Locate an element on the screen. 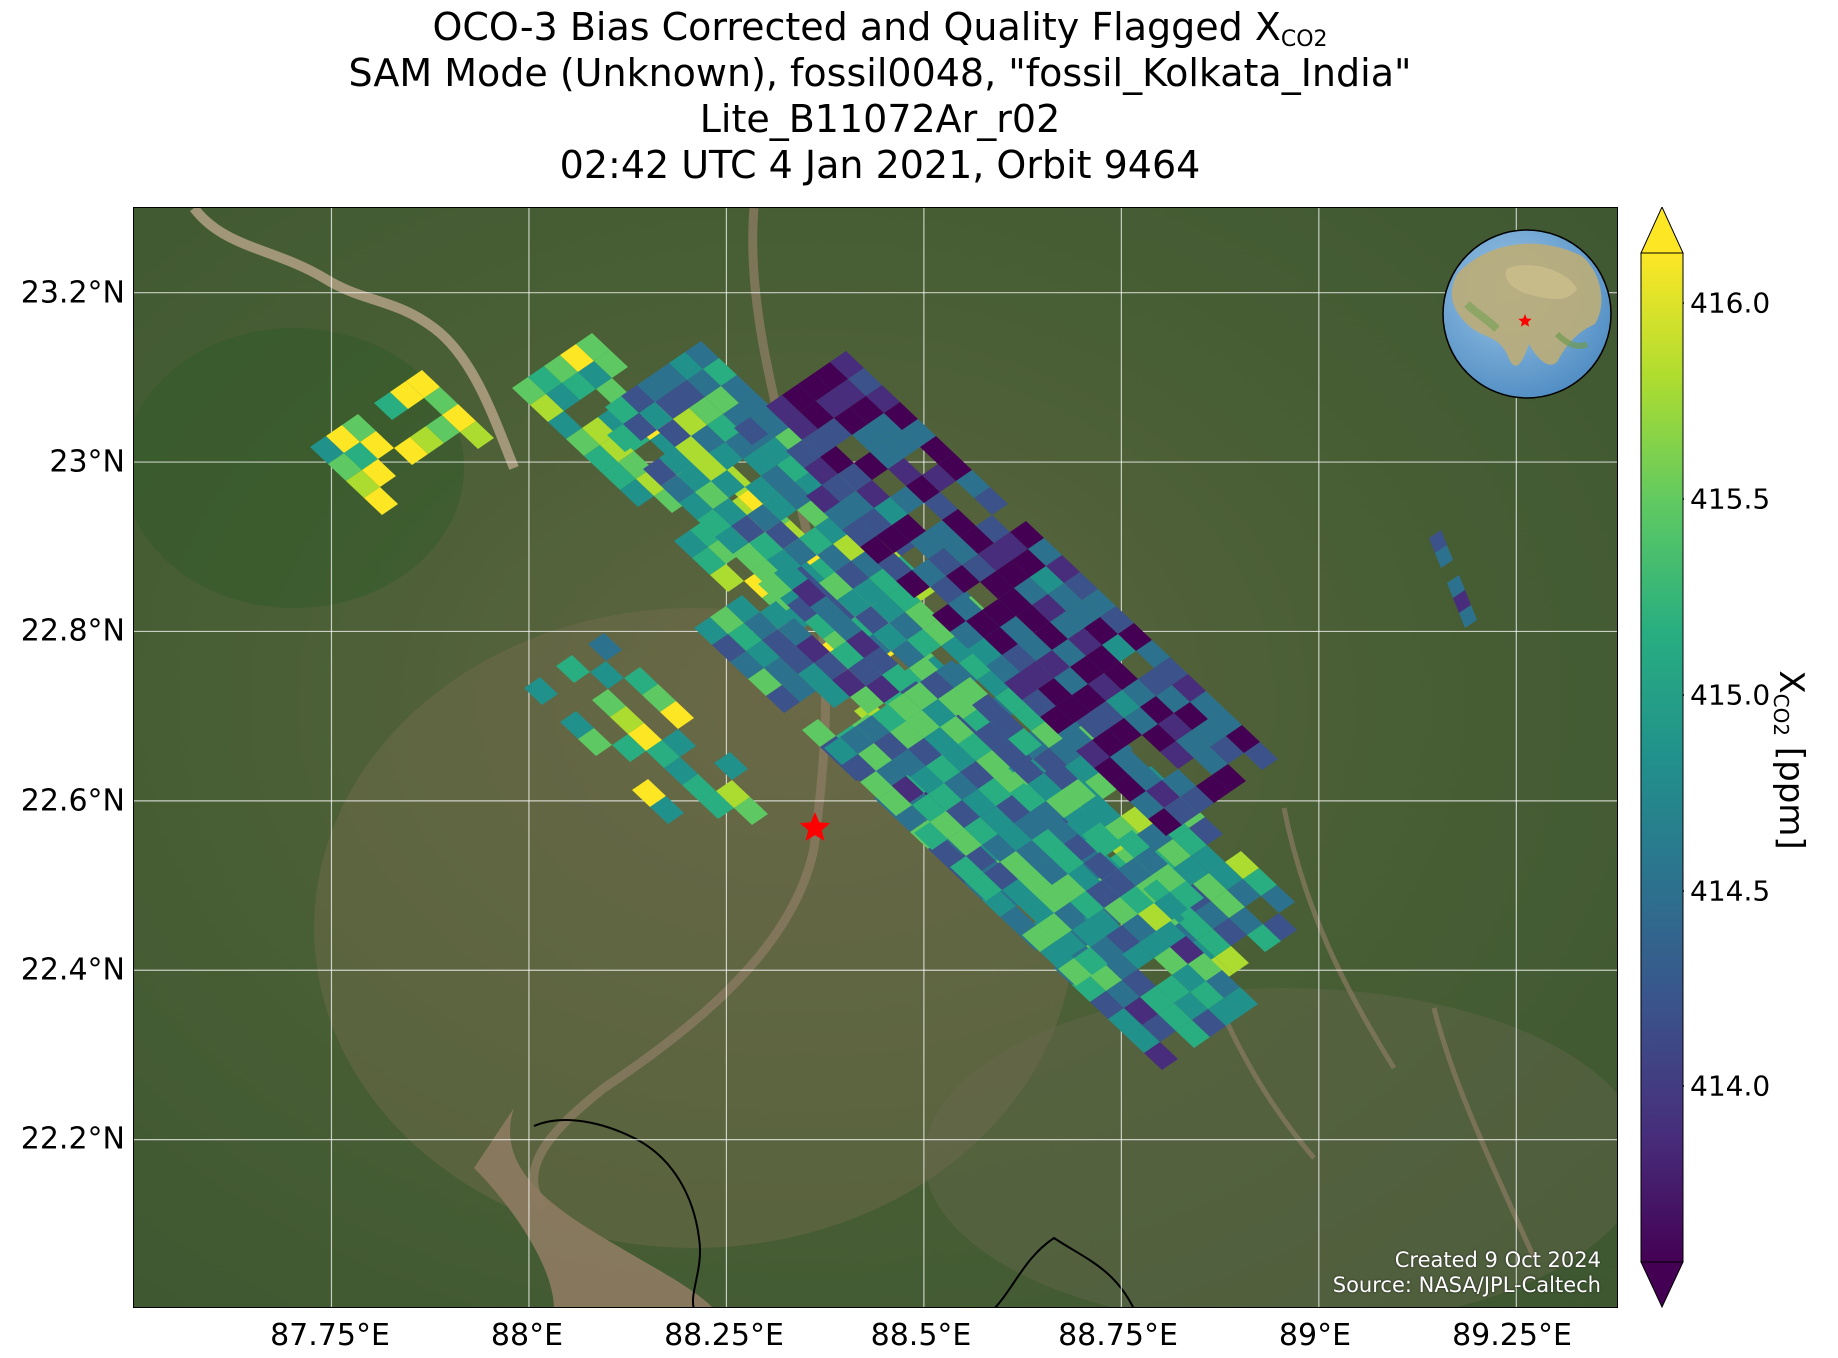 This screenshot has height=1358, width=1838. colorbar-tick-416: 416.0 is located at coordinates (1730, 303).